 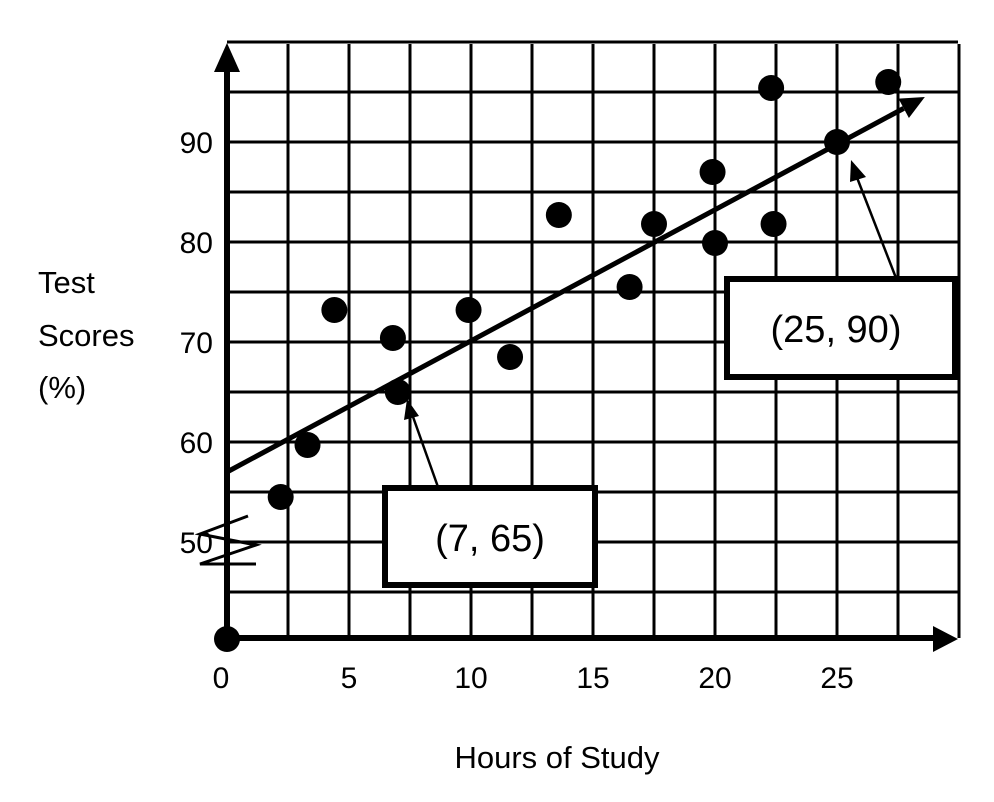 I want to click on trend-arrow-icon, so click(x=911, y=108).